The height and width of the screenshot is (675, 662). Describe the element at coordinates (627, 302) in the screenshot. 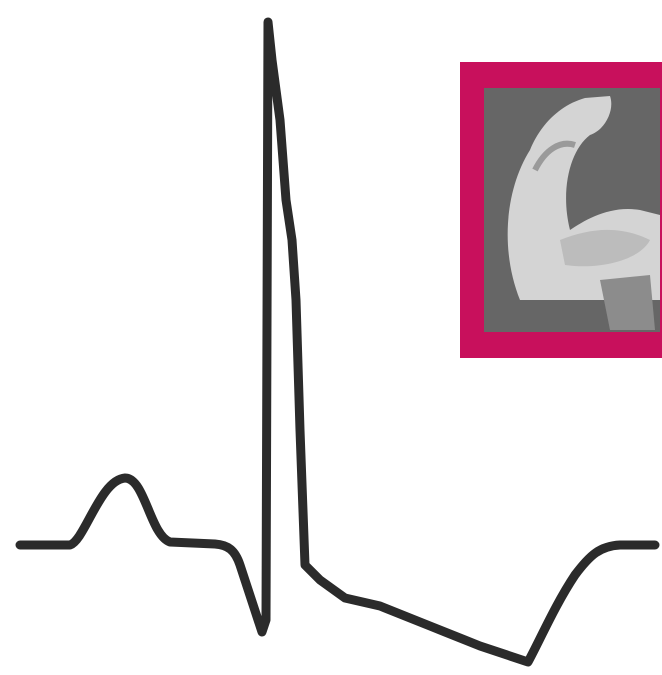

I see `hand` at that location.